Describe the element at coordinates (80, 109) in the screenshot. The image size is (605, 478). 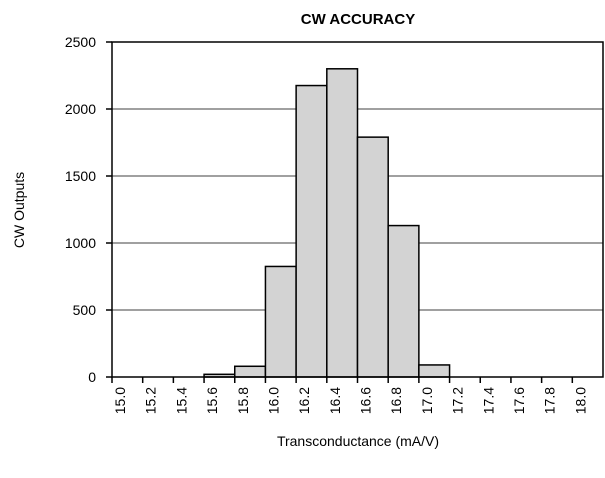
I see `y-tick-label: 2000` at that location.